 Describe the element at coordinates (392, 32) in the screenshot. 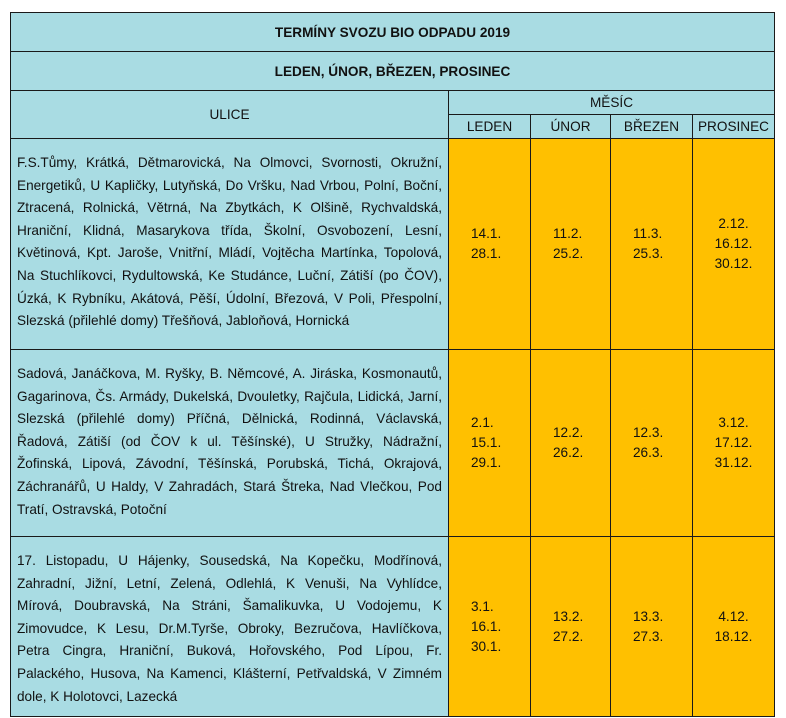

I see `table-title: TERMÍNY SVOZU BIO ODPADU 2019` at that location.